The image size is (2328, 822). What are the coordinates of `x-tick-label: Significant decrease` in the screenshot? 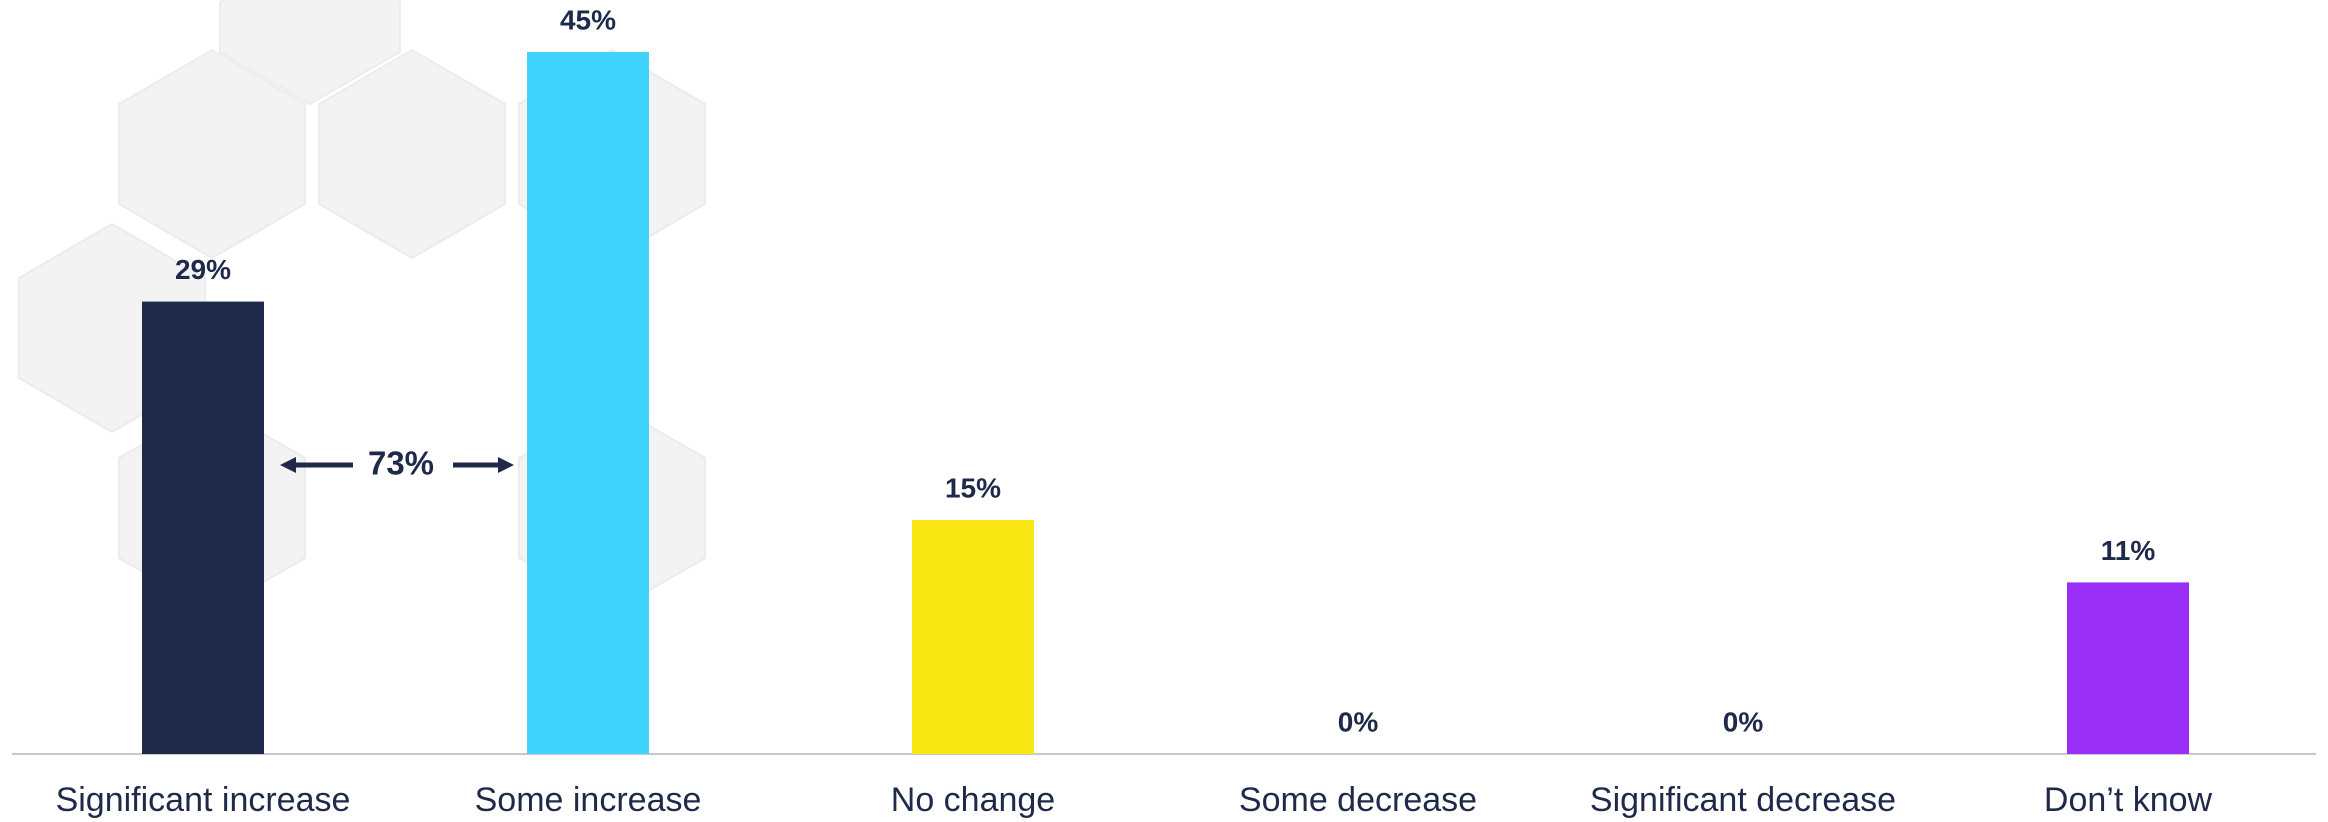 It's located at (1743, 800).